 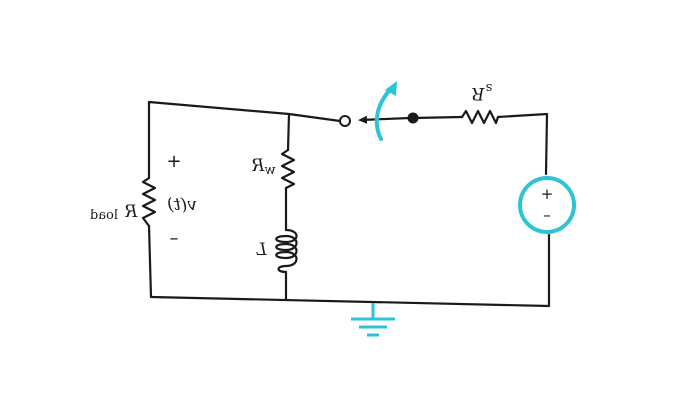 What do you see at coordinates (384, 113) in the screenshot?
I see `switch-motion-arrow-icon` at bounding box center [384, 113].